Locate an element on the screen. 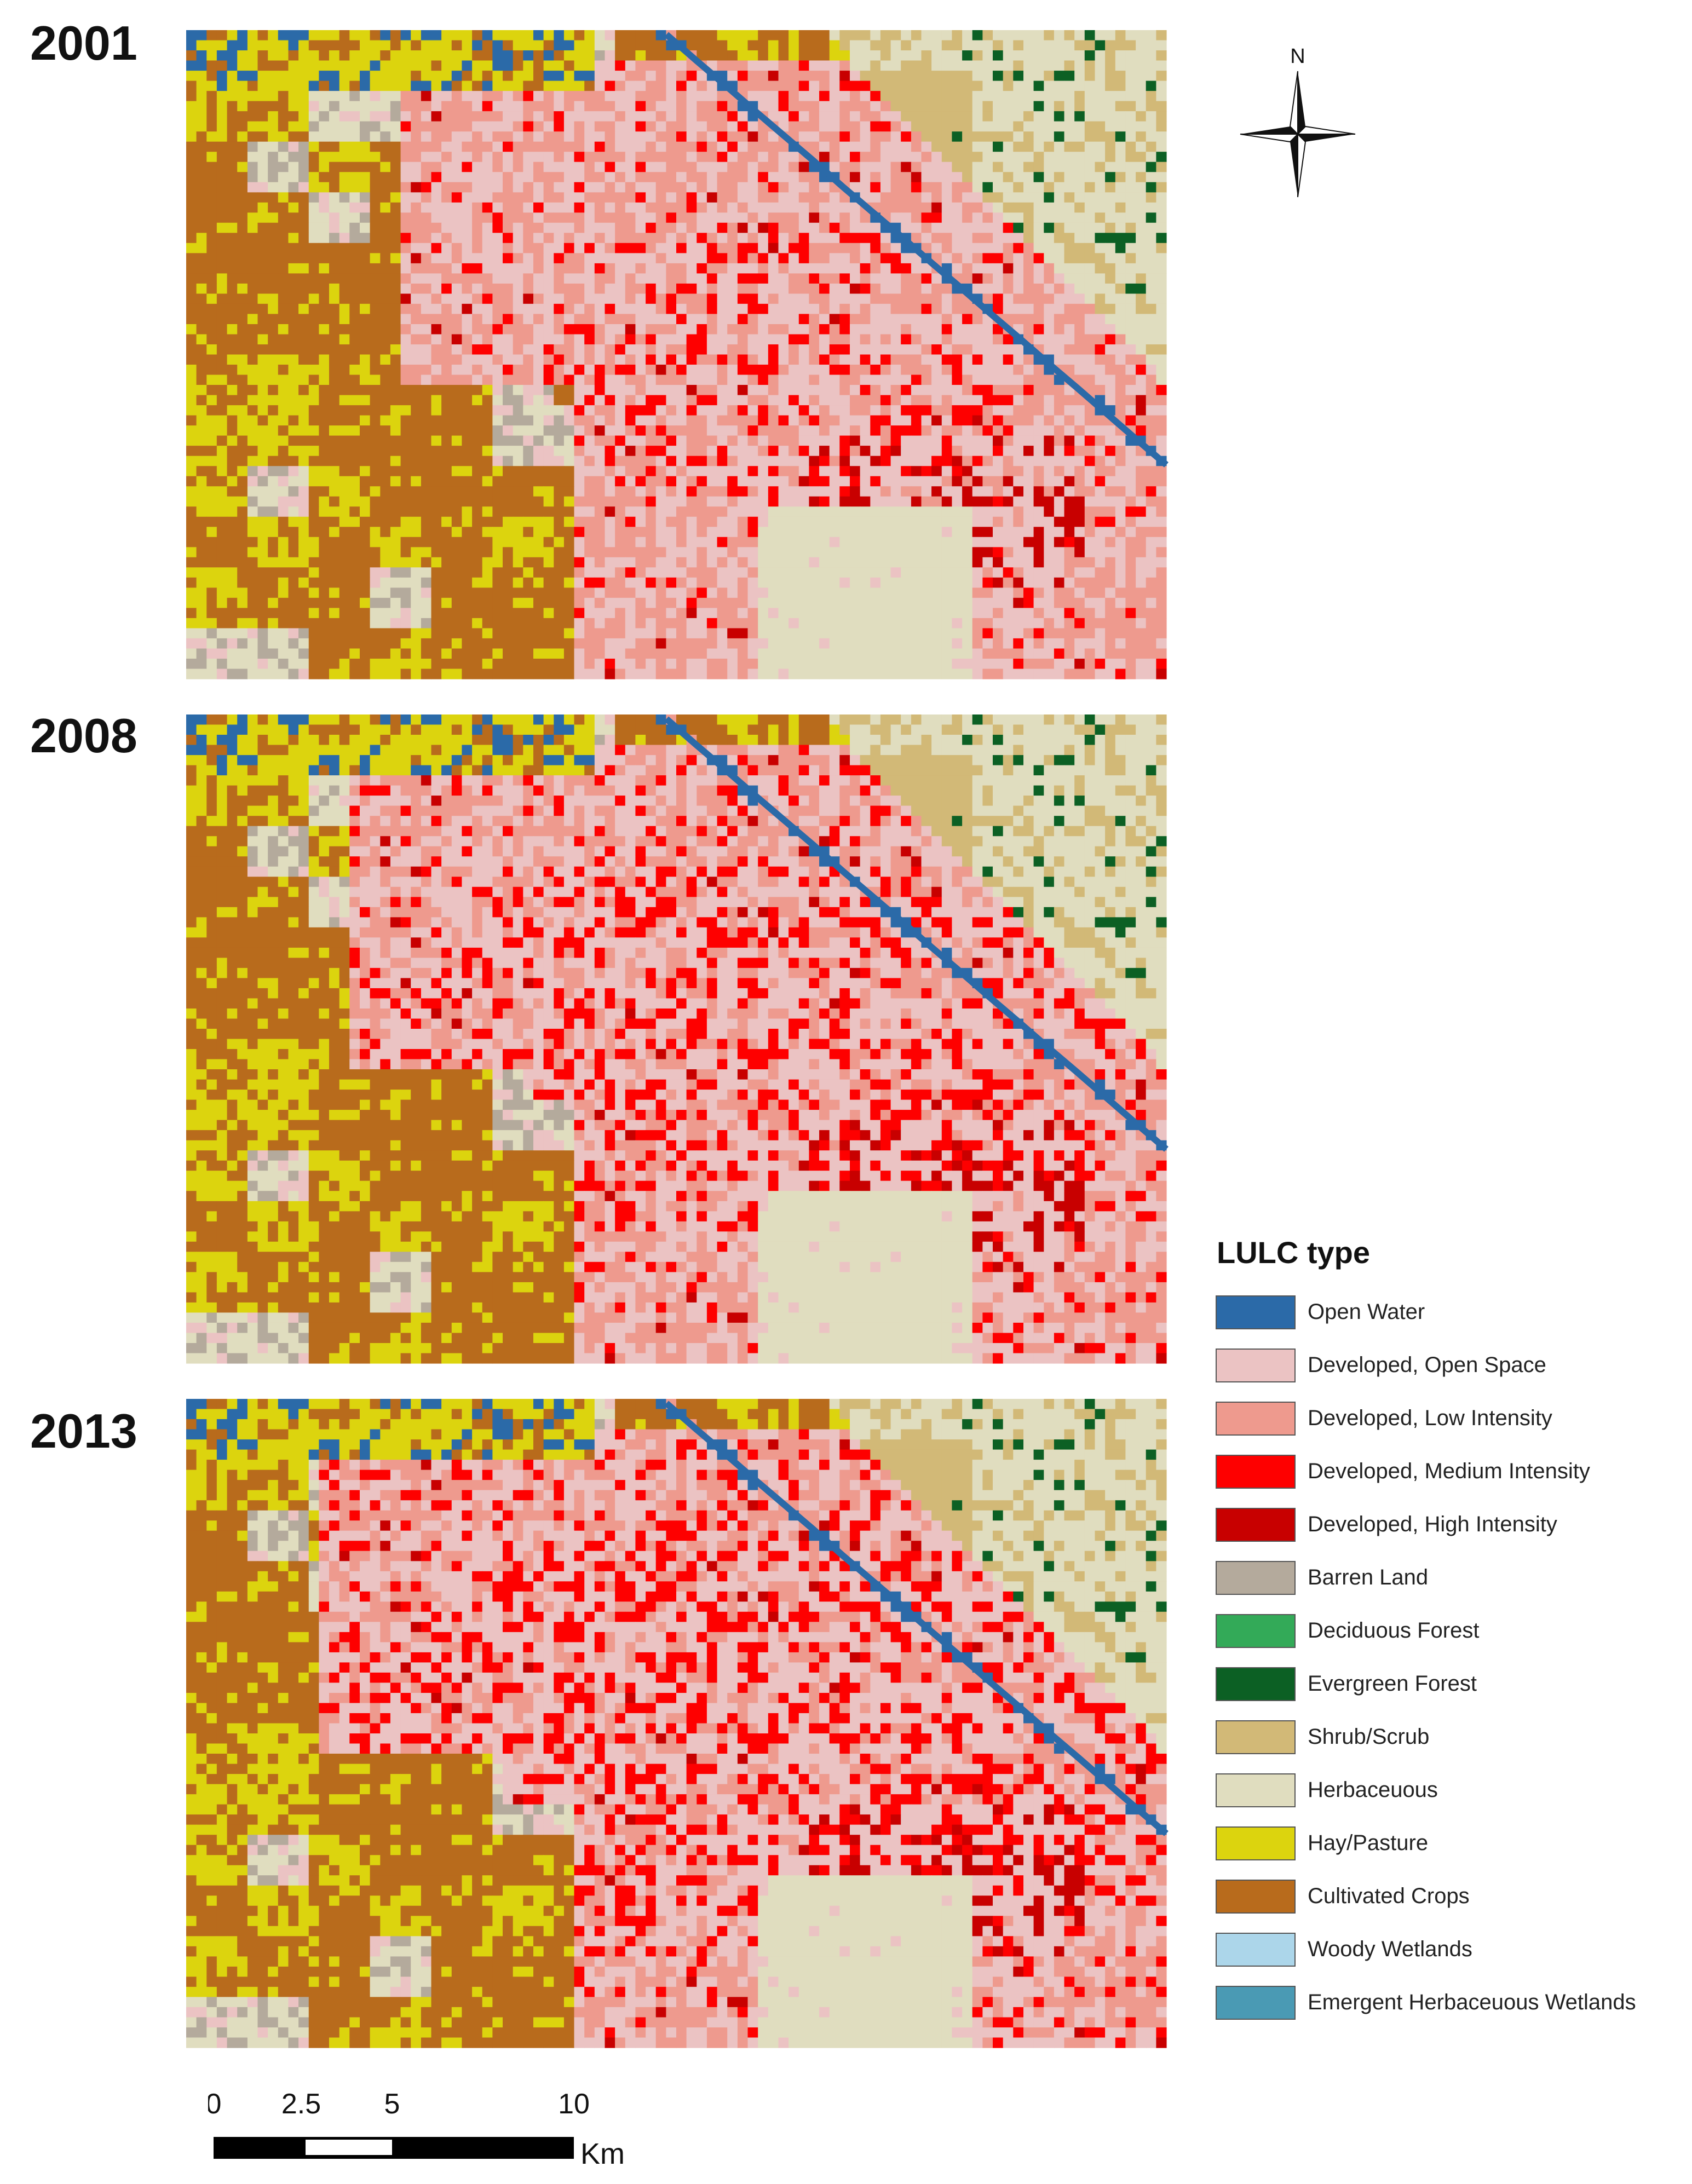 The image size is (1692, 2184). legend-label: Evergreen Forest is located at coordinates (1393, 1684).